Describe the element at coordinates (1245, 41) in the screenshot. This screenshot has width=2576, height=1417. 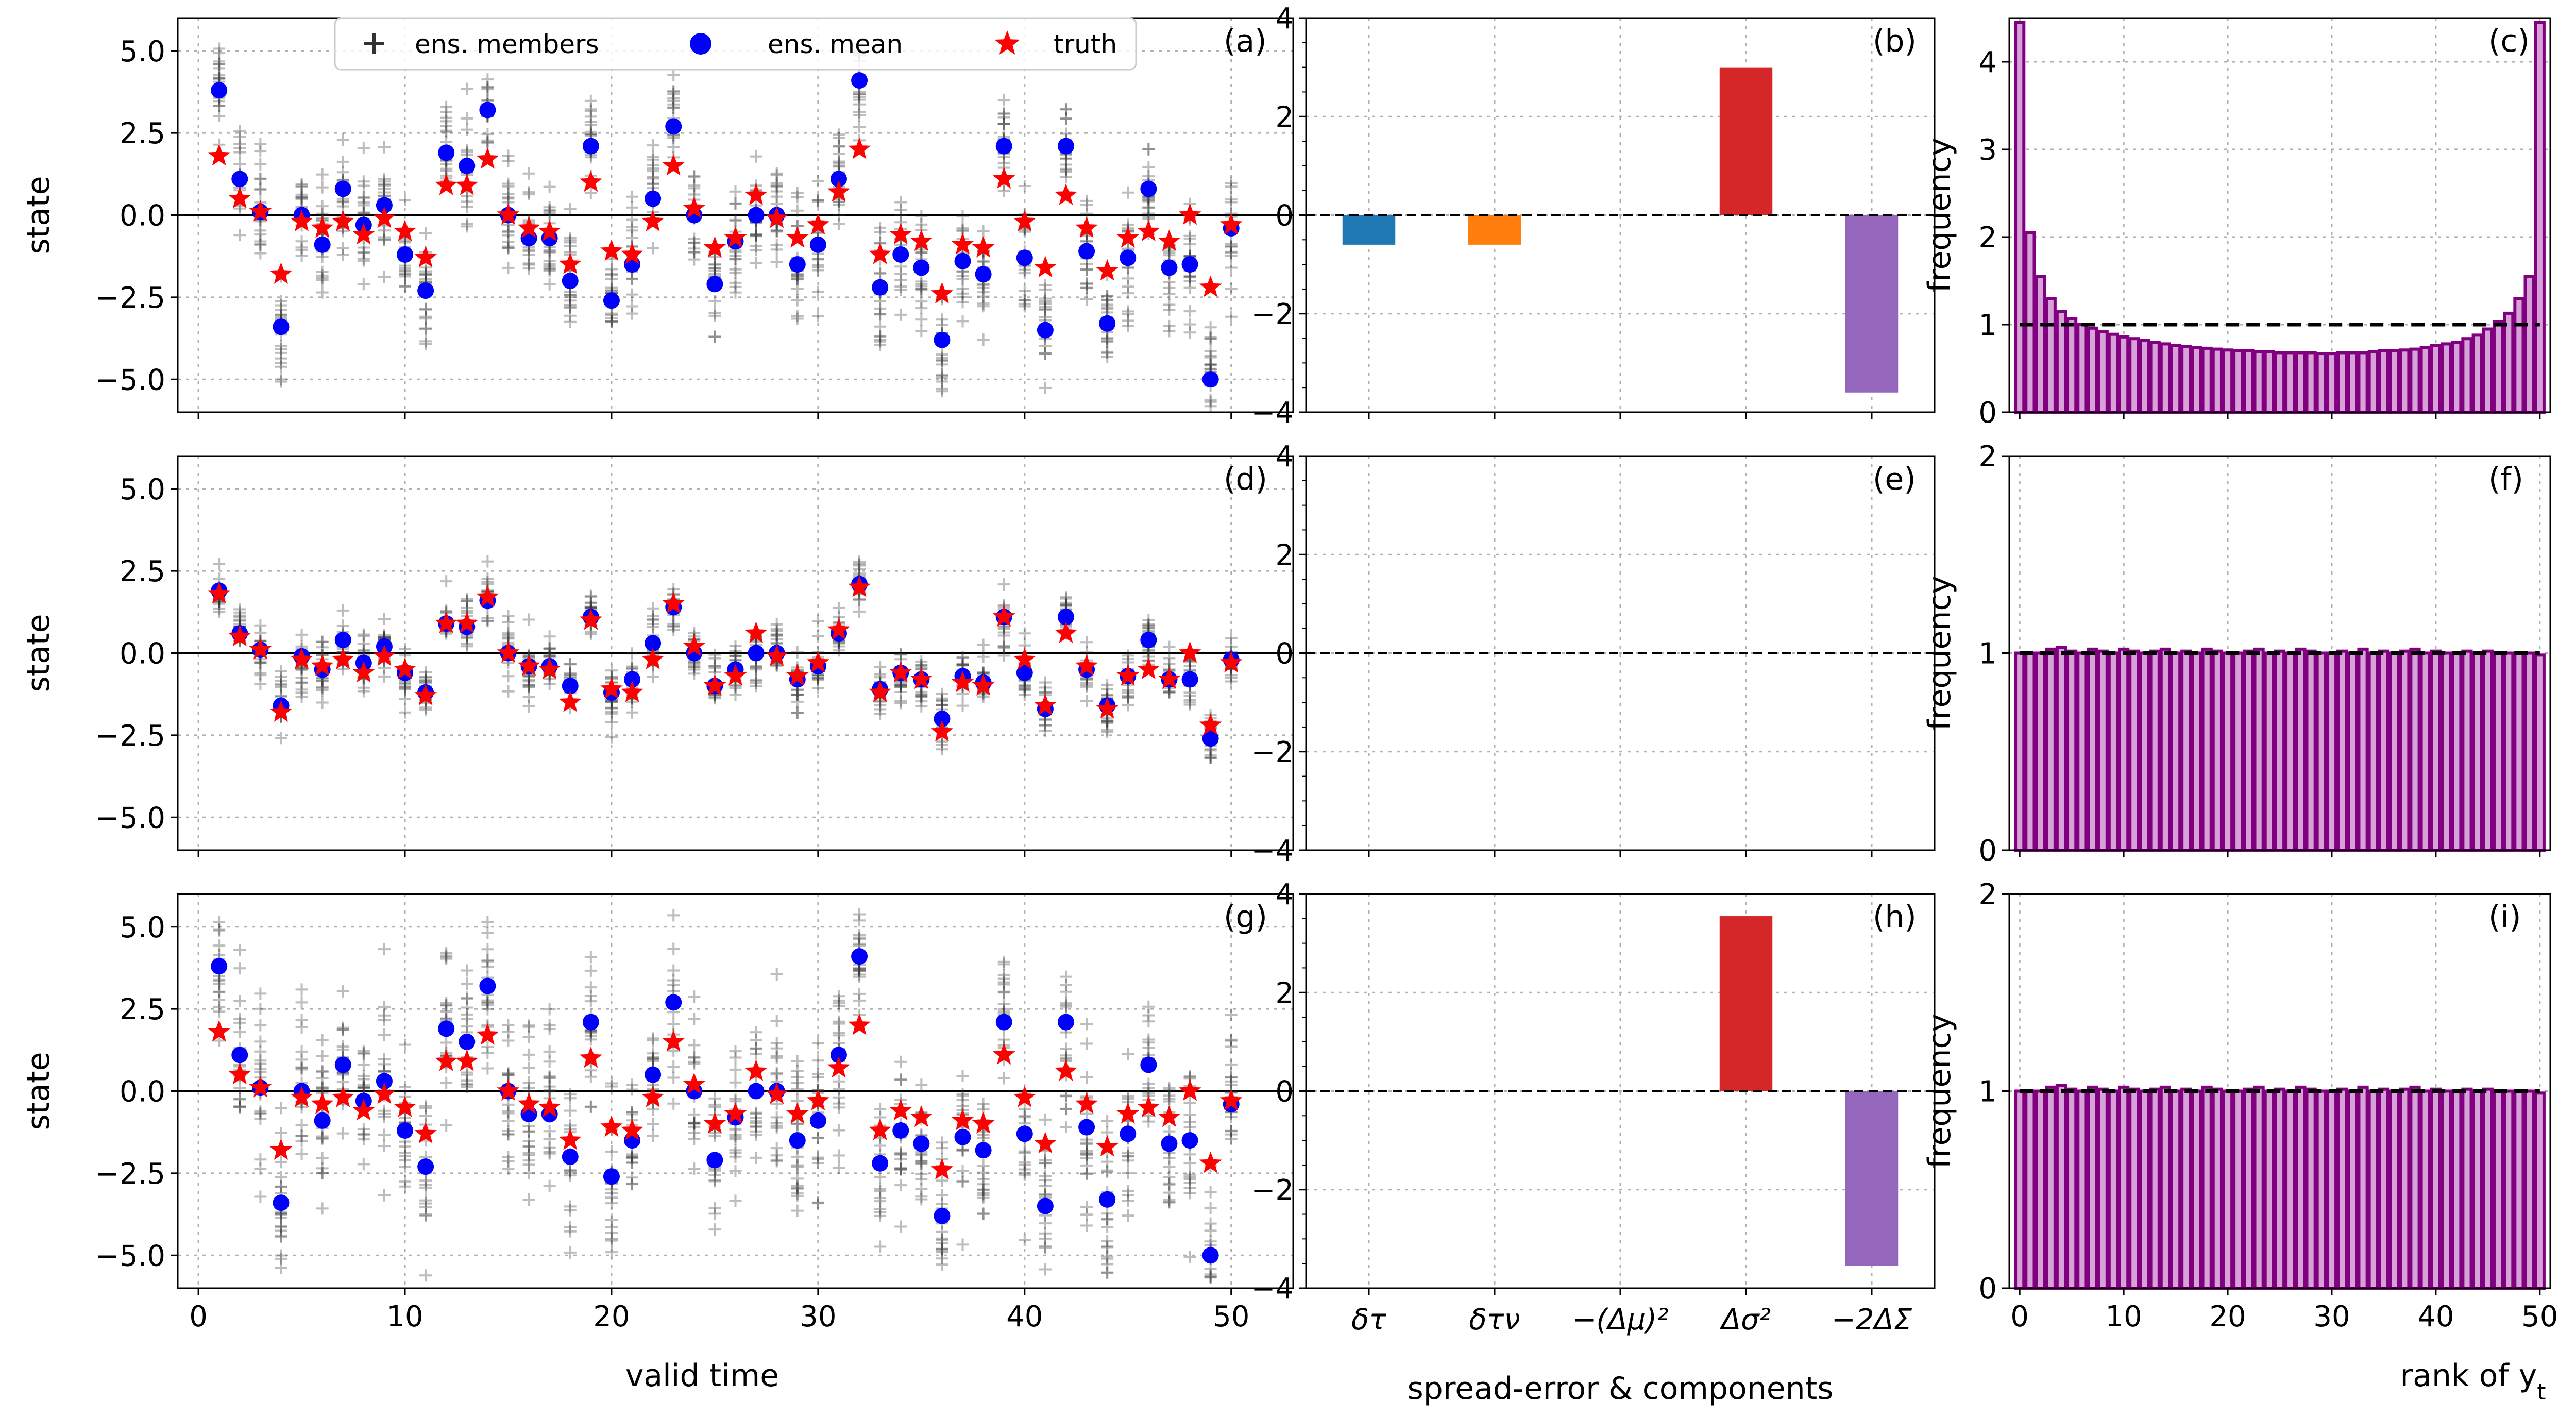
I see `panel-label: (a)` at that location.